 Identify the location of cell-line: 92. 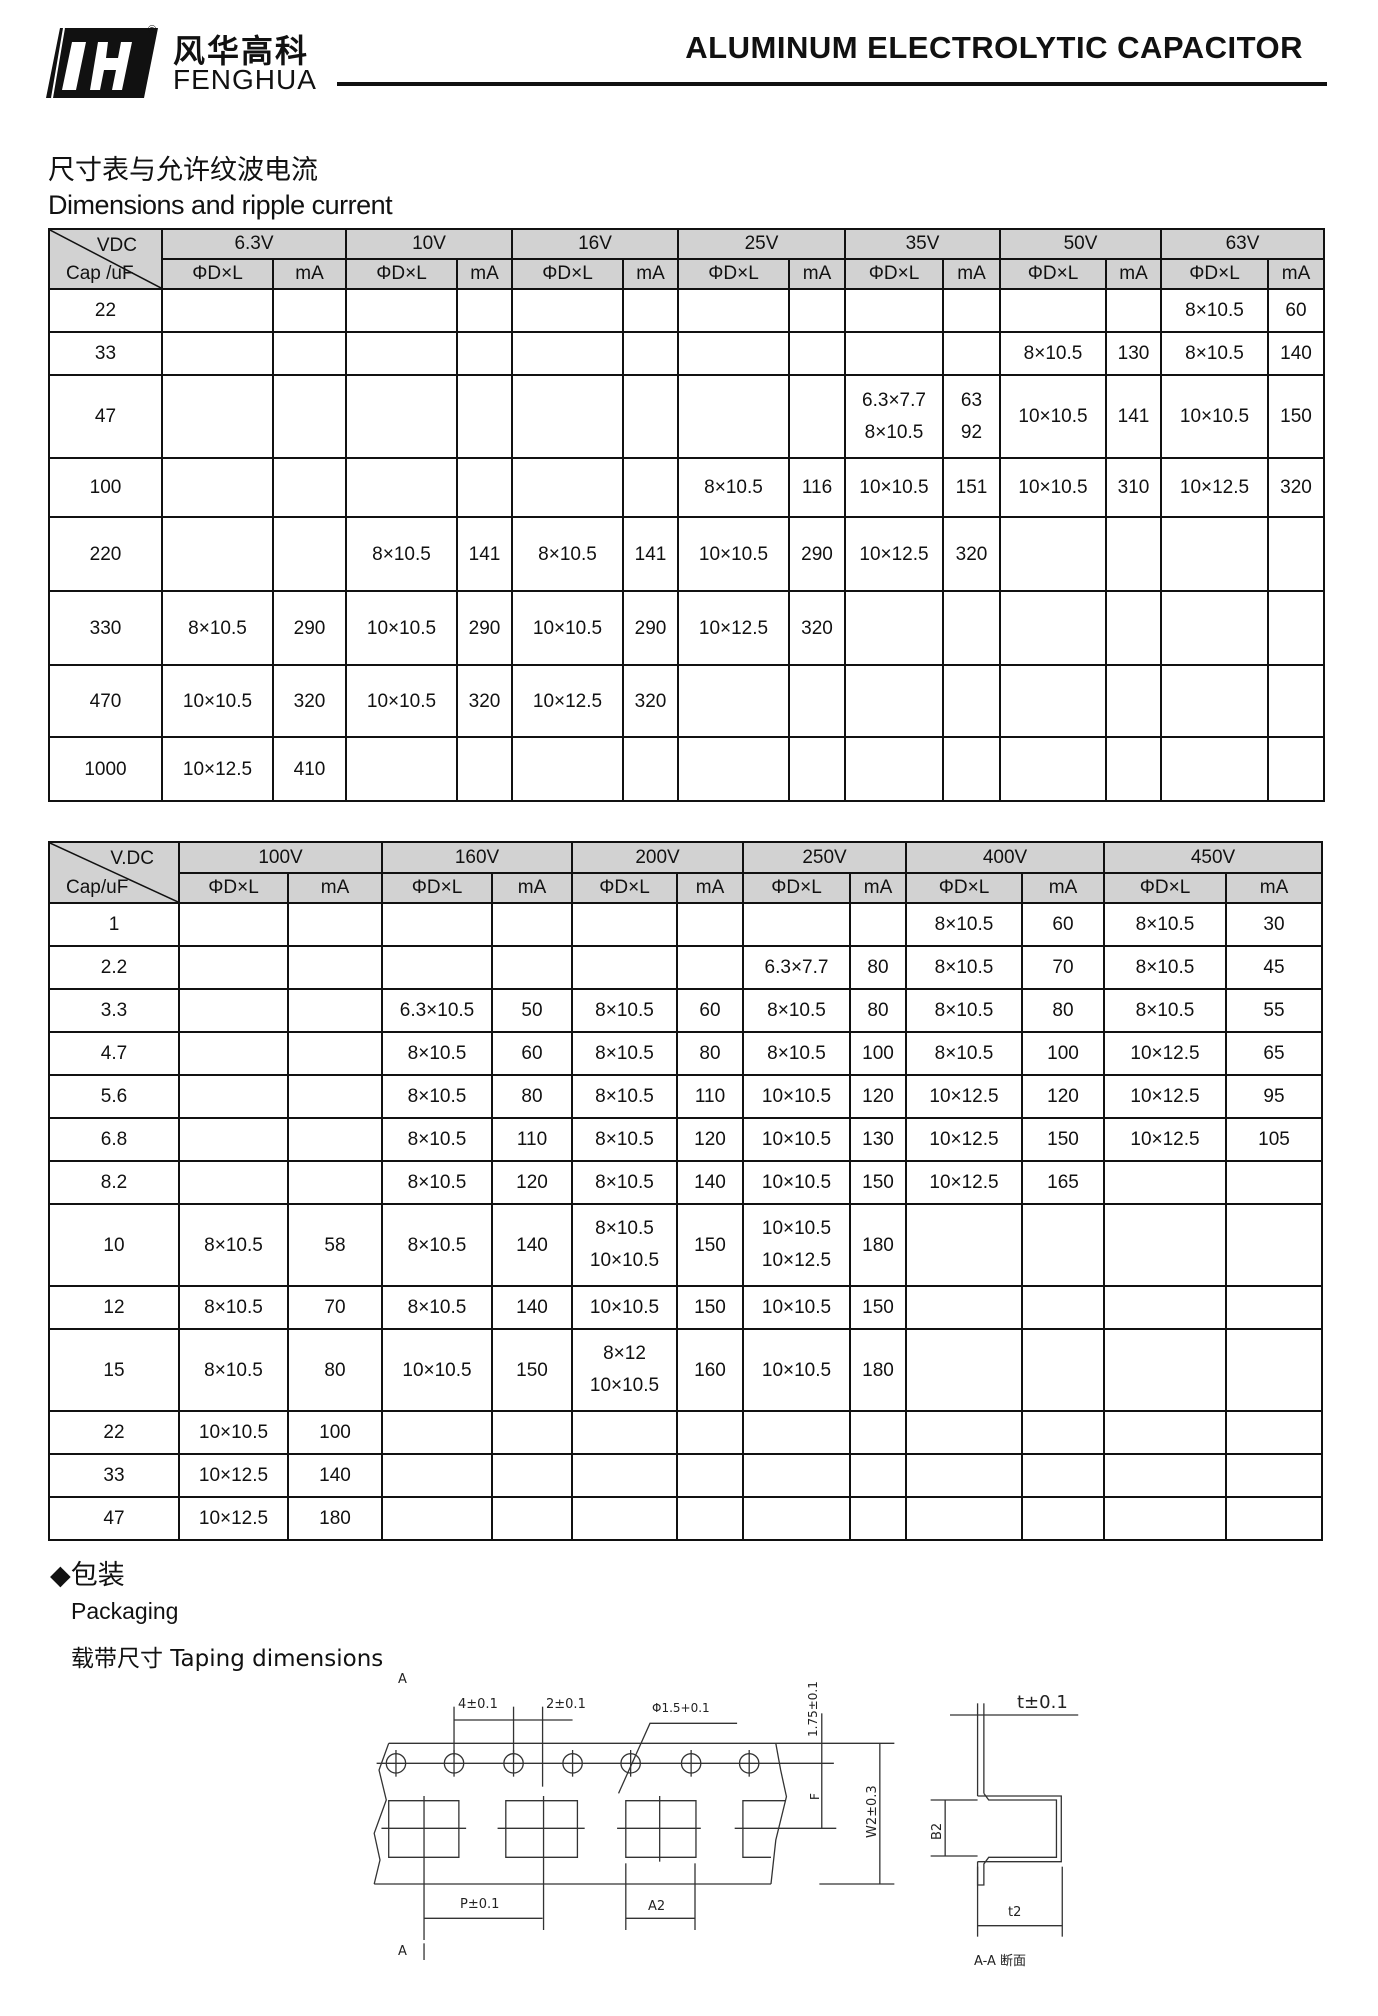
(971, 432).